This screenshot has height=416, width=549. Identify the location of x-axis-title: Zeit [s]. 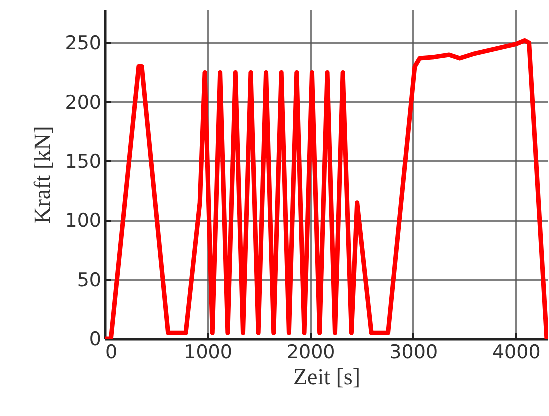
(327, 377).